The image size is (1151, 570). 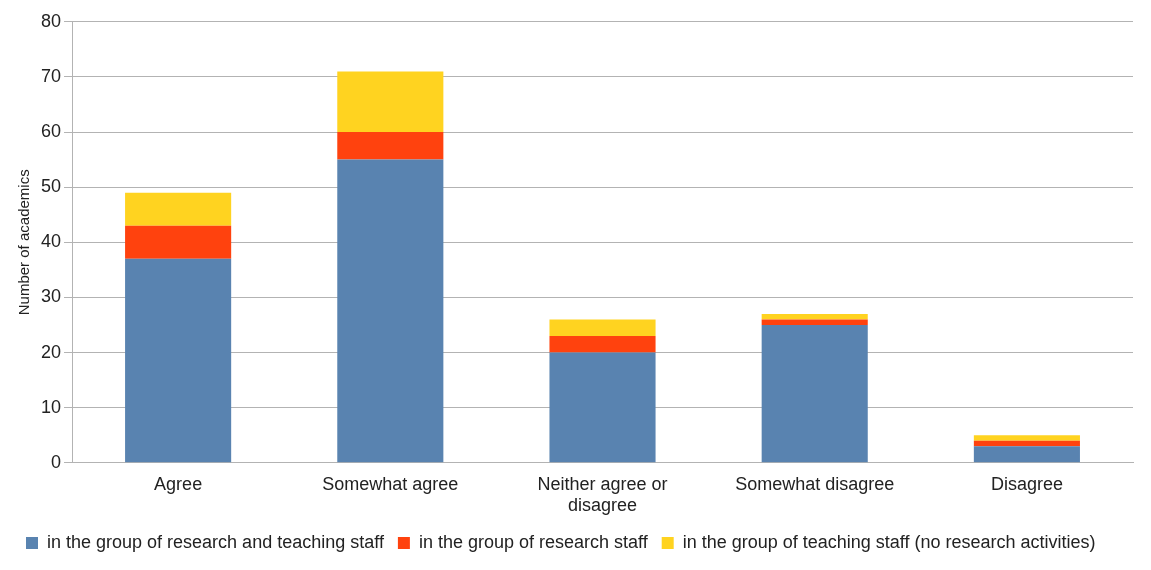 What do you see at coordinates (51, 296) in the screenshot?
I see `y-tick-label: 30` at bounding box center [51, 296].